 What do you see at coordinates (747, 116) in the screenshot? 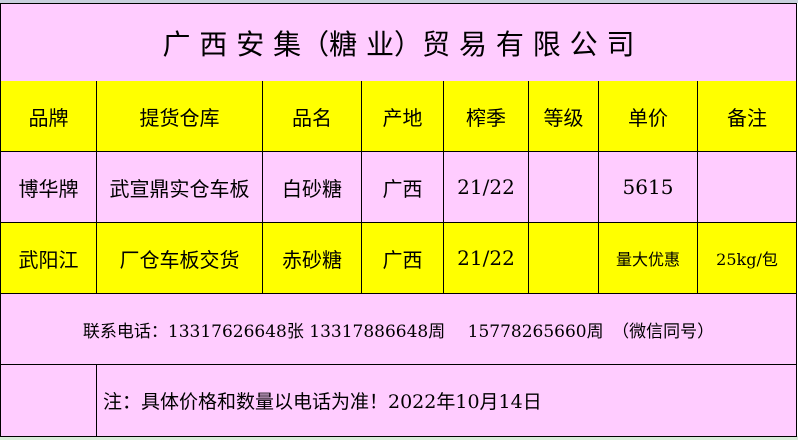
I see `column-header: 备注` at bounding box center [747, 116].